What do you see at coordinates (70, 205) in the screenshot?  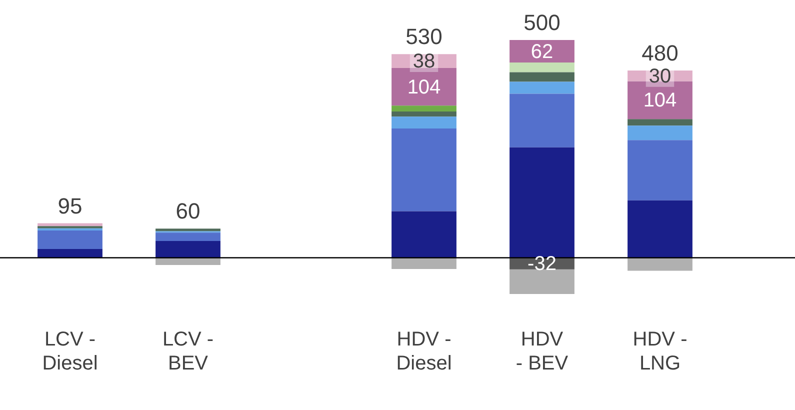 I see `total-label: 95` at bounding box center [70, 205].